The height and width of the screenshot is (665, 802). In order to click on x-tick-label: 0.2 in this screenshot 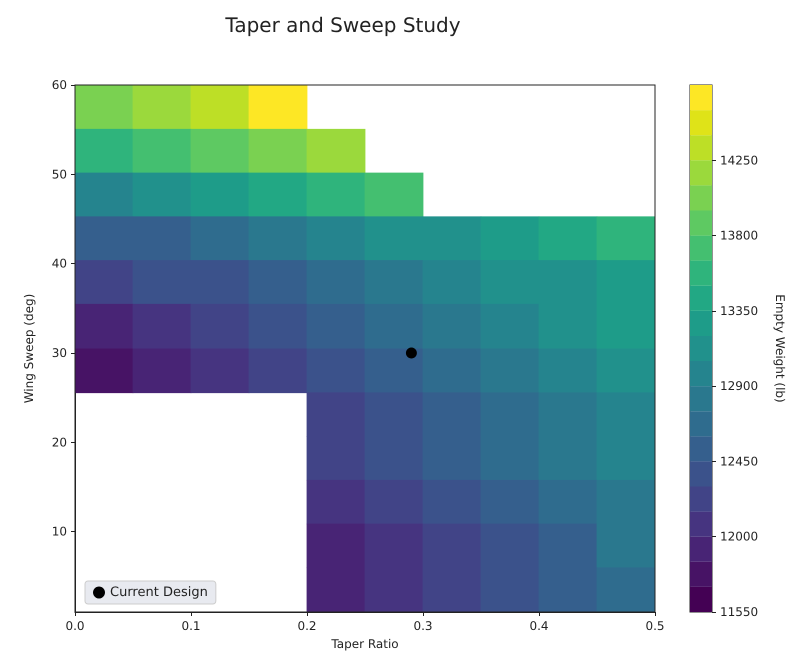, I will do `click(307, 626)`.